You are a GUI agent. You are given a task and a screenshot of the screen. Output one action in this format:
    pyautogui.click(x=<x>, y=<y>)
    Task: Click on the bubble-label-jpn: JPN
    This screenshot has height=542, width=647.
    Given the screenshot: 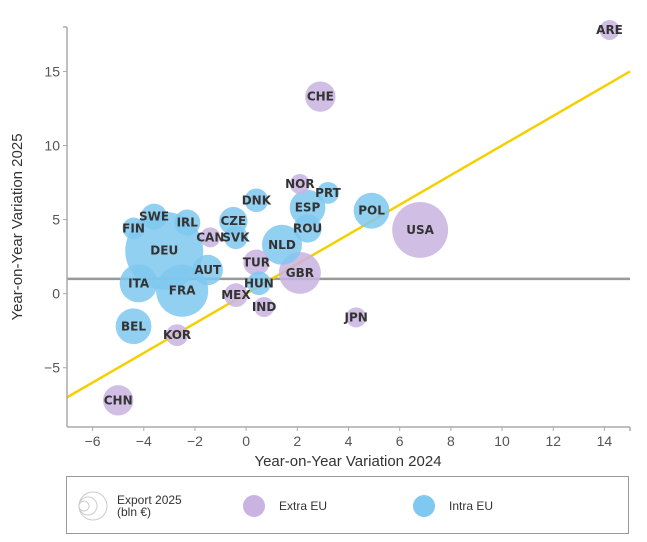 What is the action you would take?
    pyautogui.click(x=356, y=317)
    